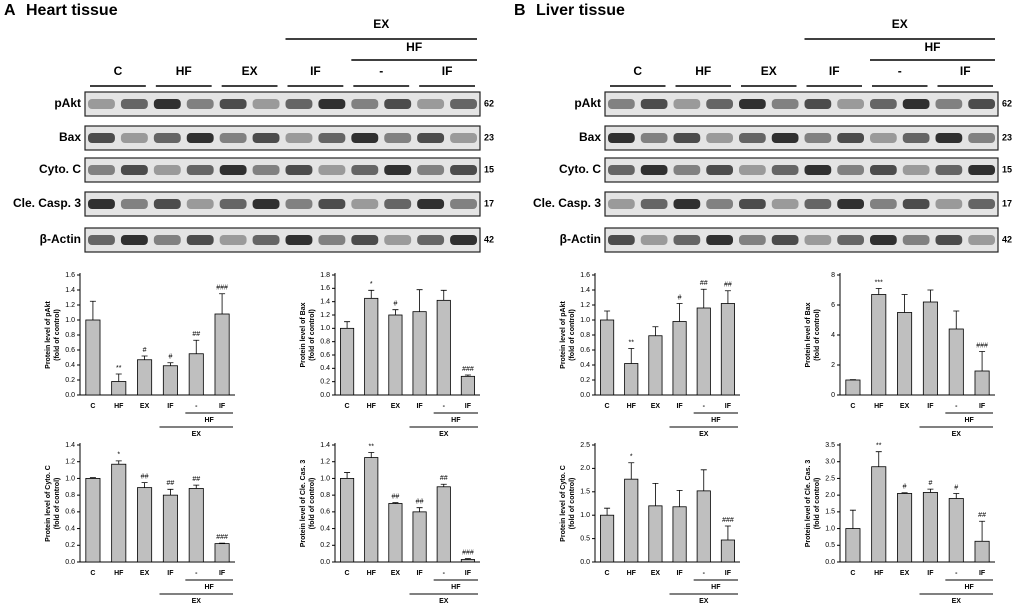 This screenshot has width=1020, height=606. Describe the element at coordinates (585, 445) in the screenshot. I see `y-tick-label: 2.5` at that location.